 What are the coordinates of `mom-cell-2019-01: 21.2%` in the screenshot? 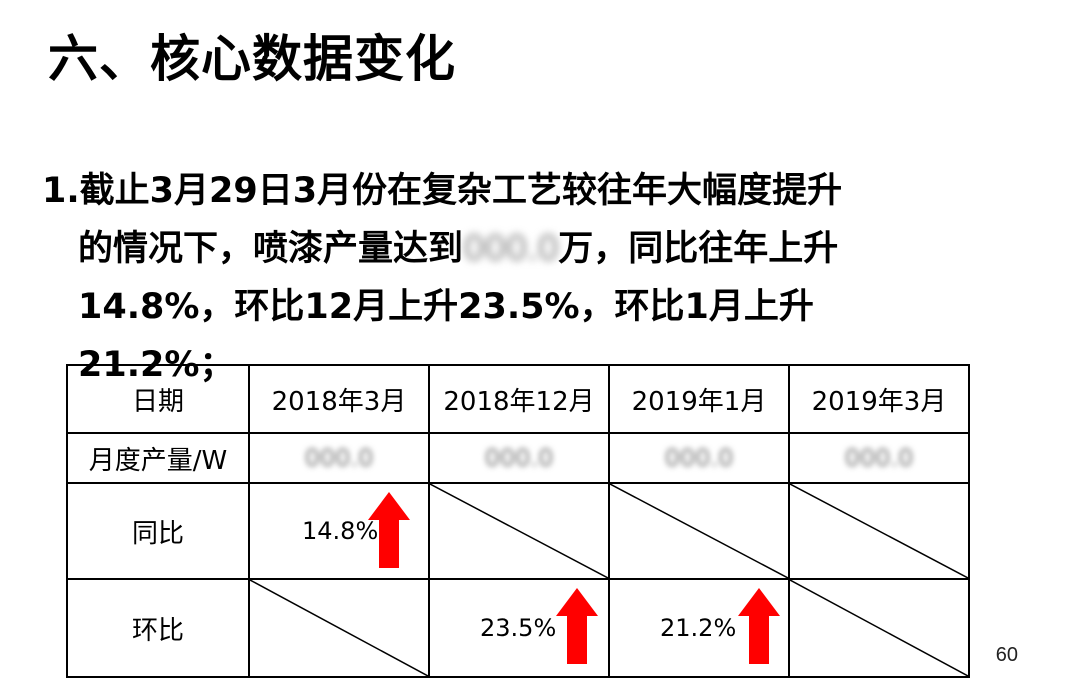 It's located at (699, 628).